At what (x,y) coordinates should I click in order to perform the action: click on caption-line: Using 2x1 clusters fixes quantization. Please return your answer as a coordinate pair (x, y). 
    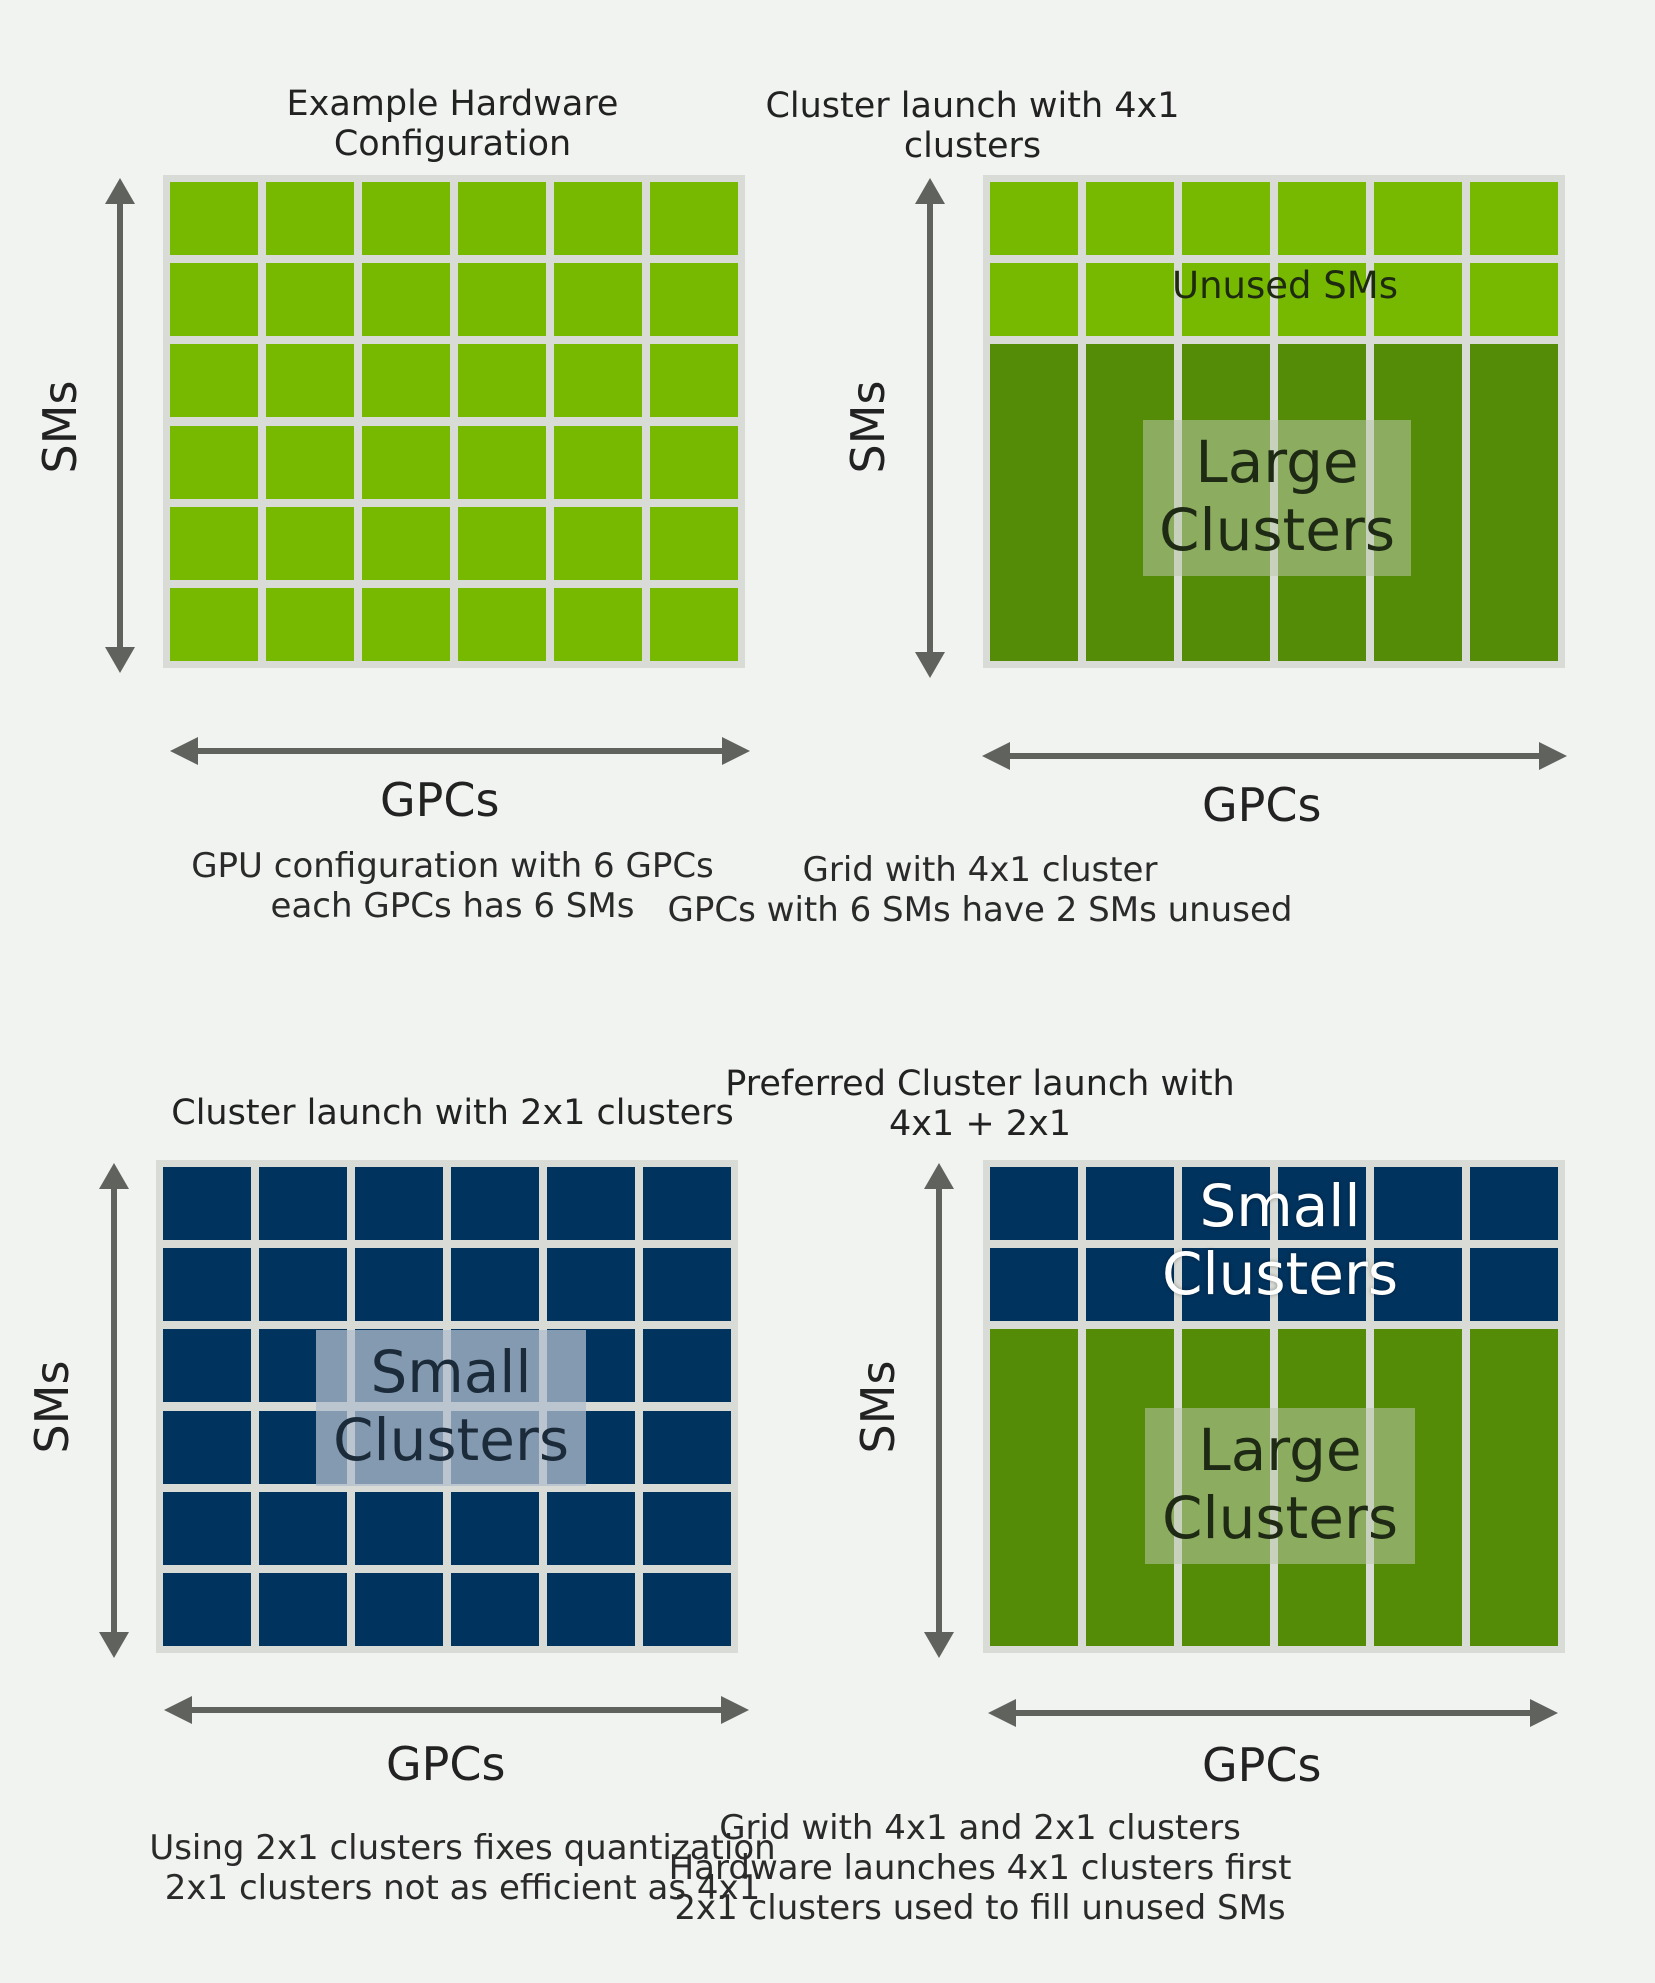
    Looking at the image, I should click on (462, 1848).